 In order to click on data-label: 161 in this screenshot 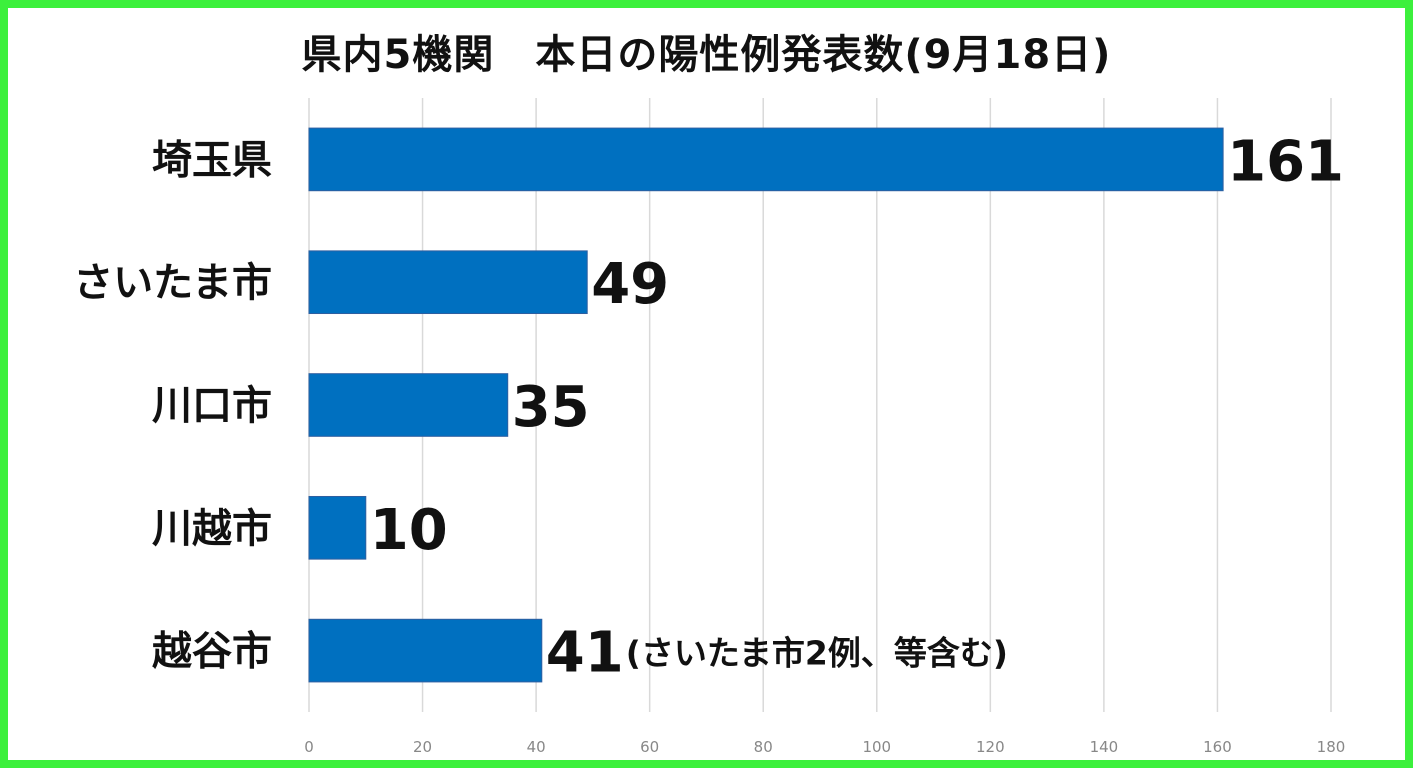, I will do `click(1285, 161)`.